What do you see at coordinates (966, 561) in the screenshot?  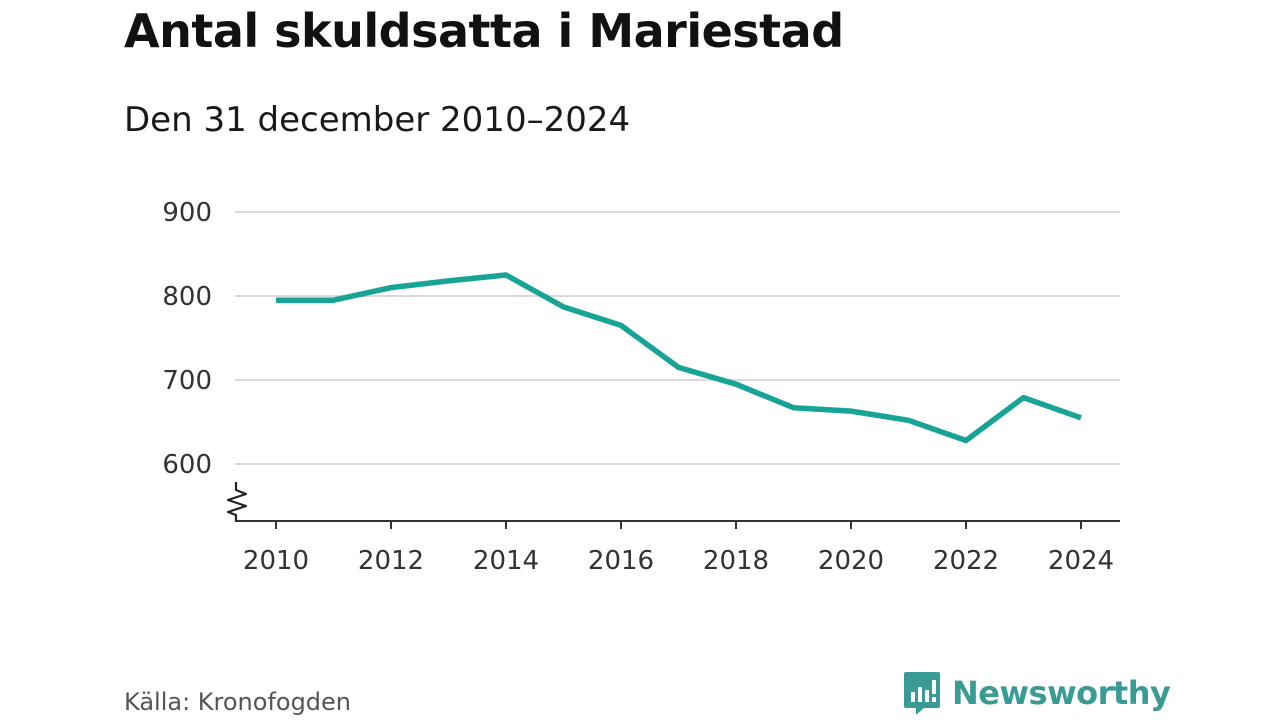 I see `x-tick-label-2022: 2022` at bounding box center [966, 561].